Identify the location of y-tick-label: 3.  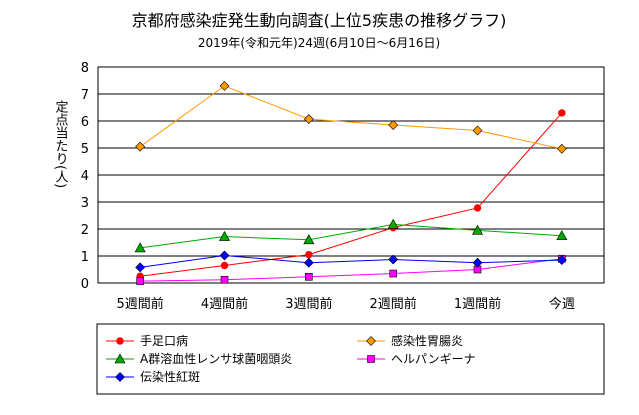
(85, 203).